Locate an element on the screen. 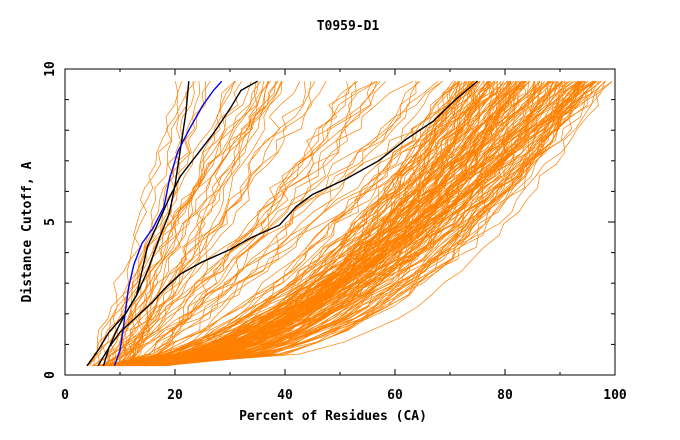 The width and height of the screenshot is (680, 440). x-tick-label: 100 is located at coordinates (615, 395).